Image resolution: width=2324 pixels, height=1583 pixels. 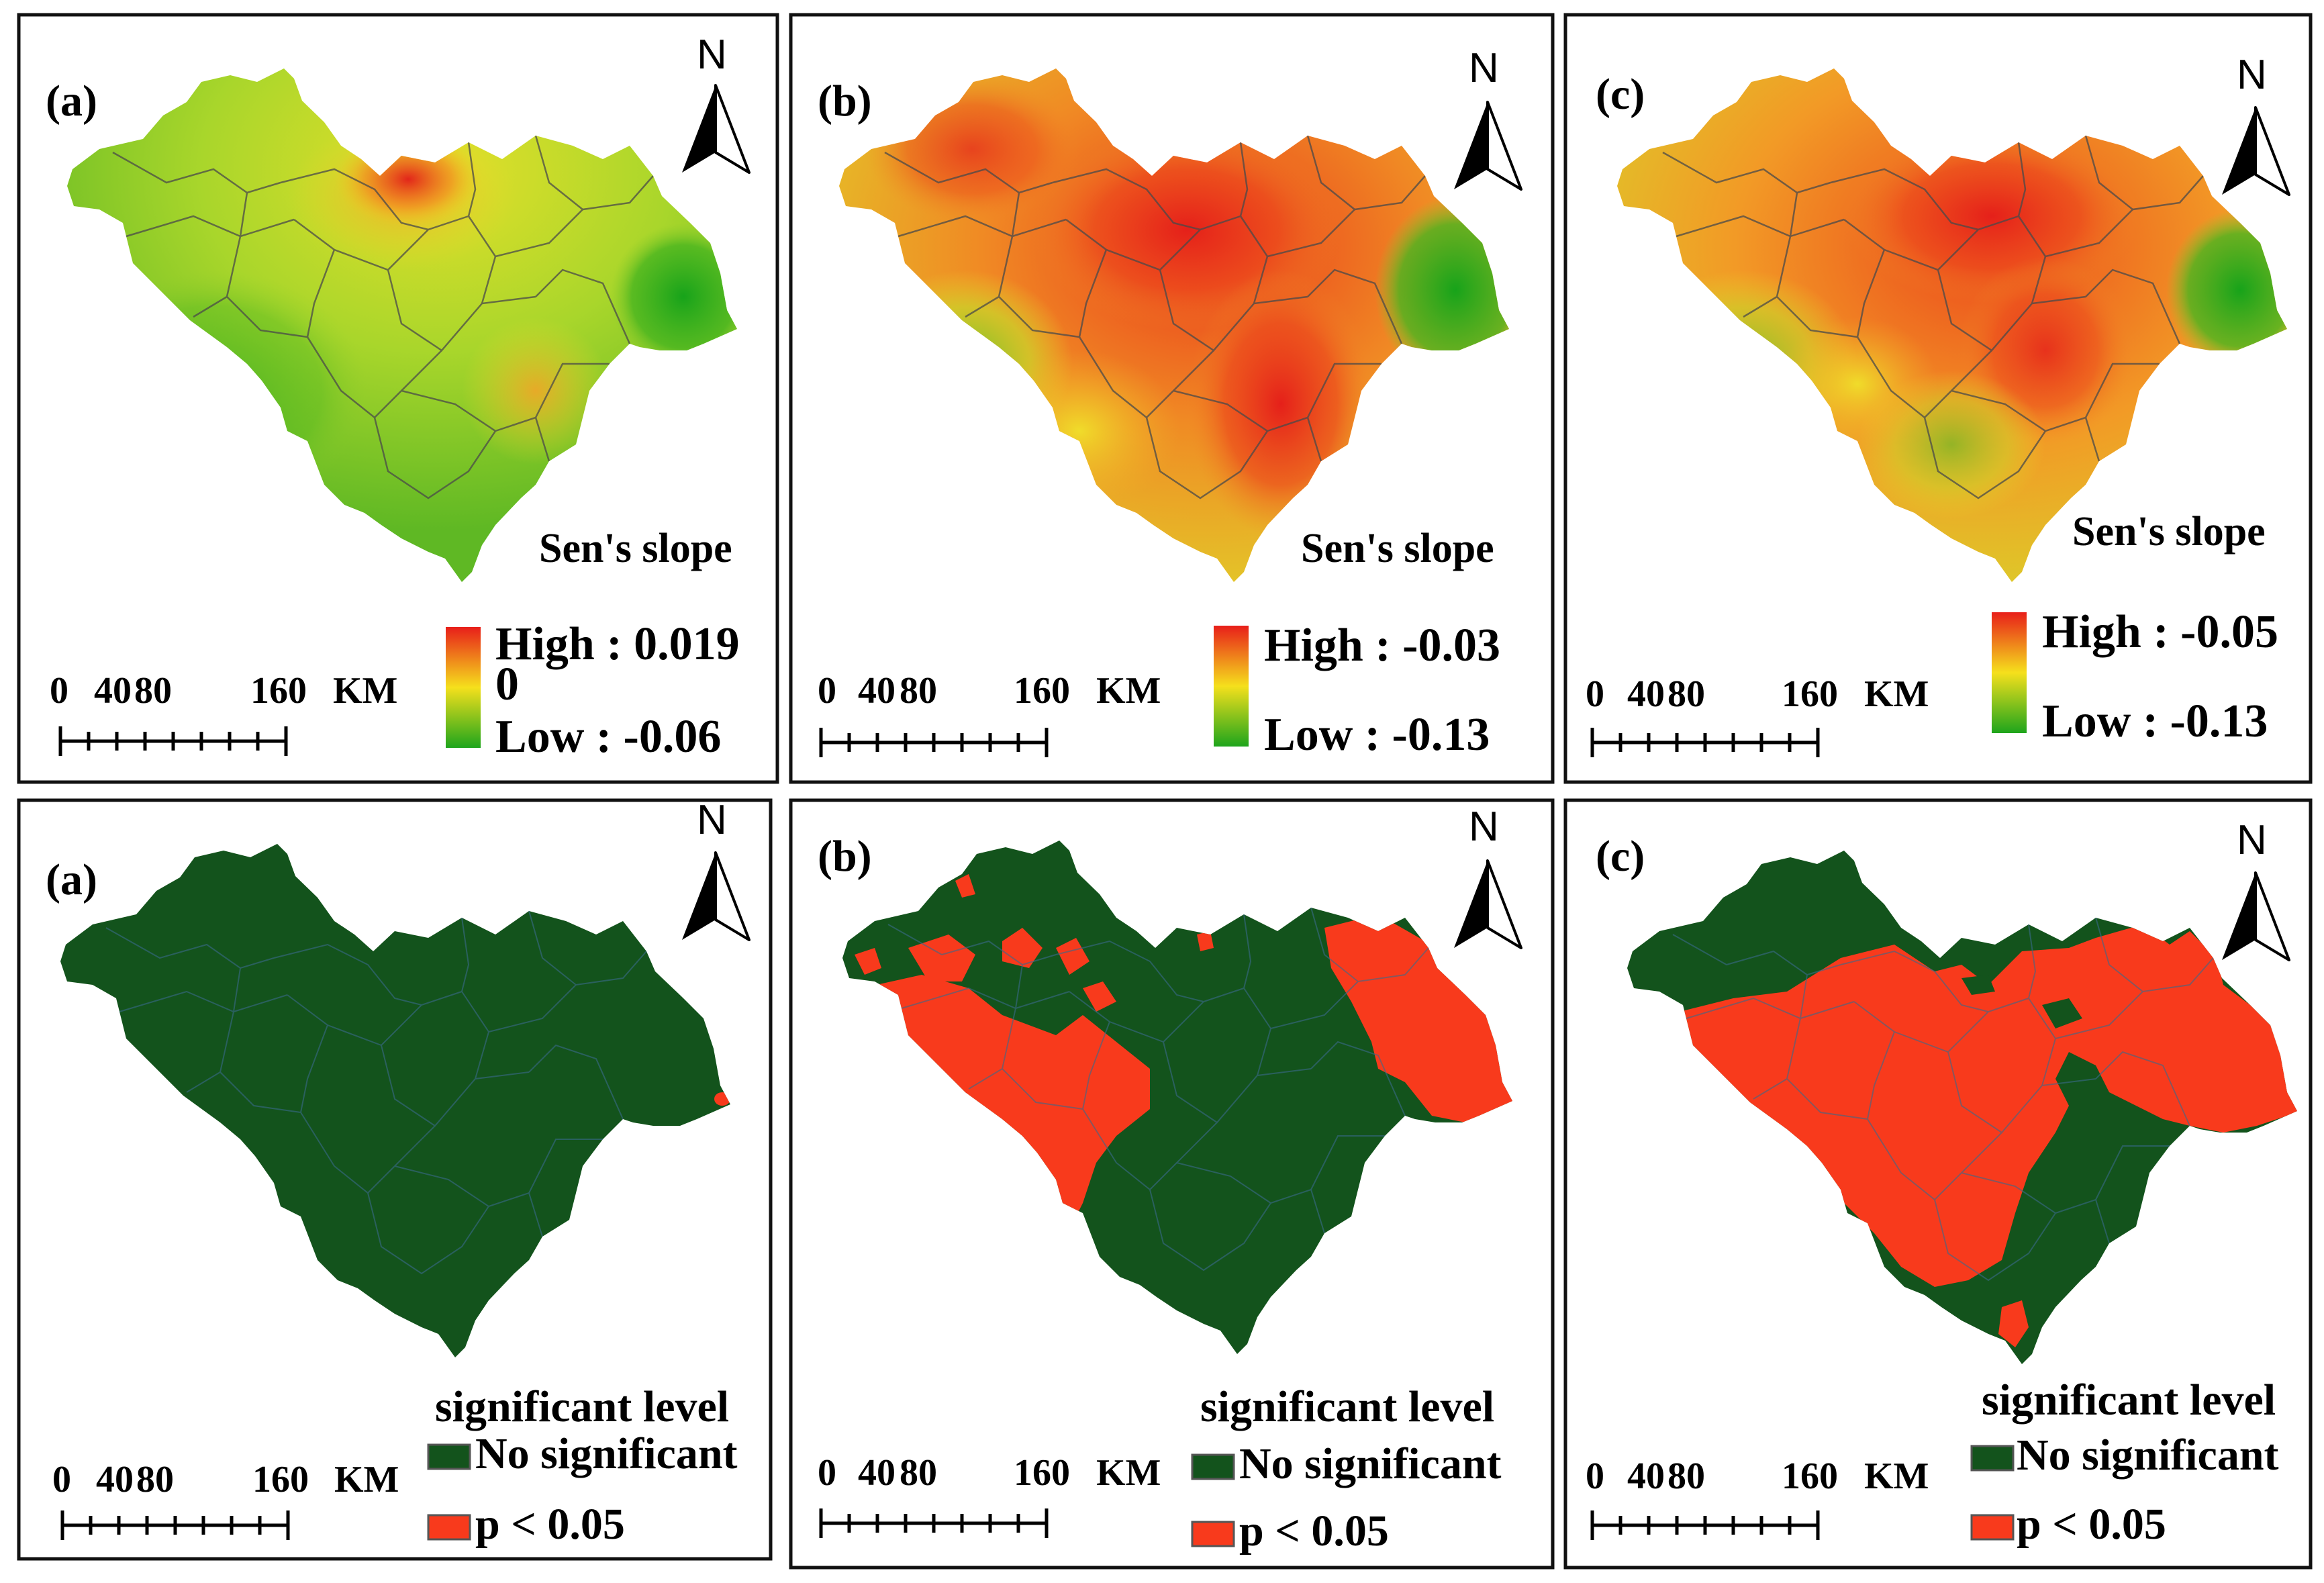 What do you see at coordinates (507, 684) in the screenshot?
I see `legend-mid: 0` at bounding box center [507, 684].